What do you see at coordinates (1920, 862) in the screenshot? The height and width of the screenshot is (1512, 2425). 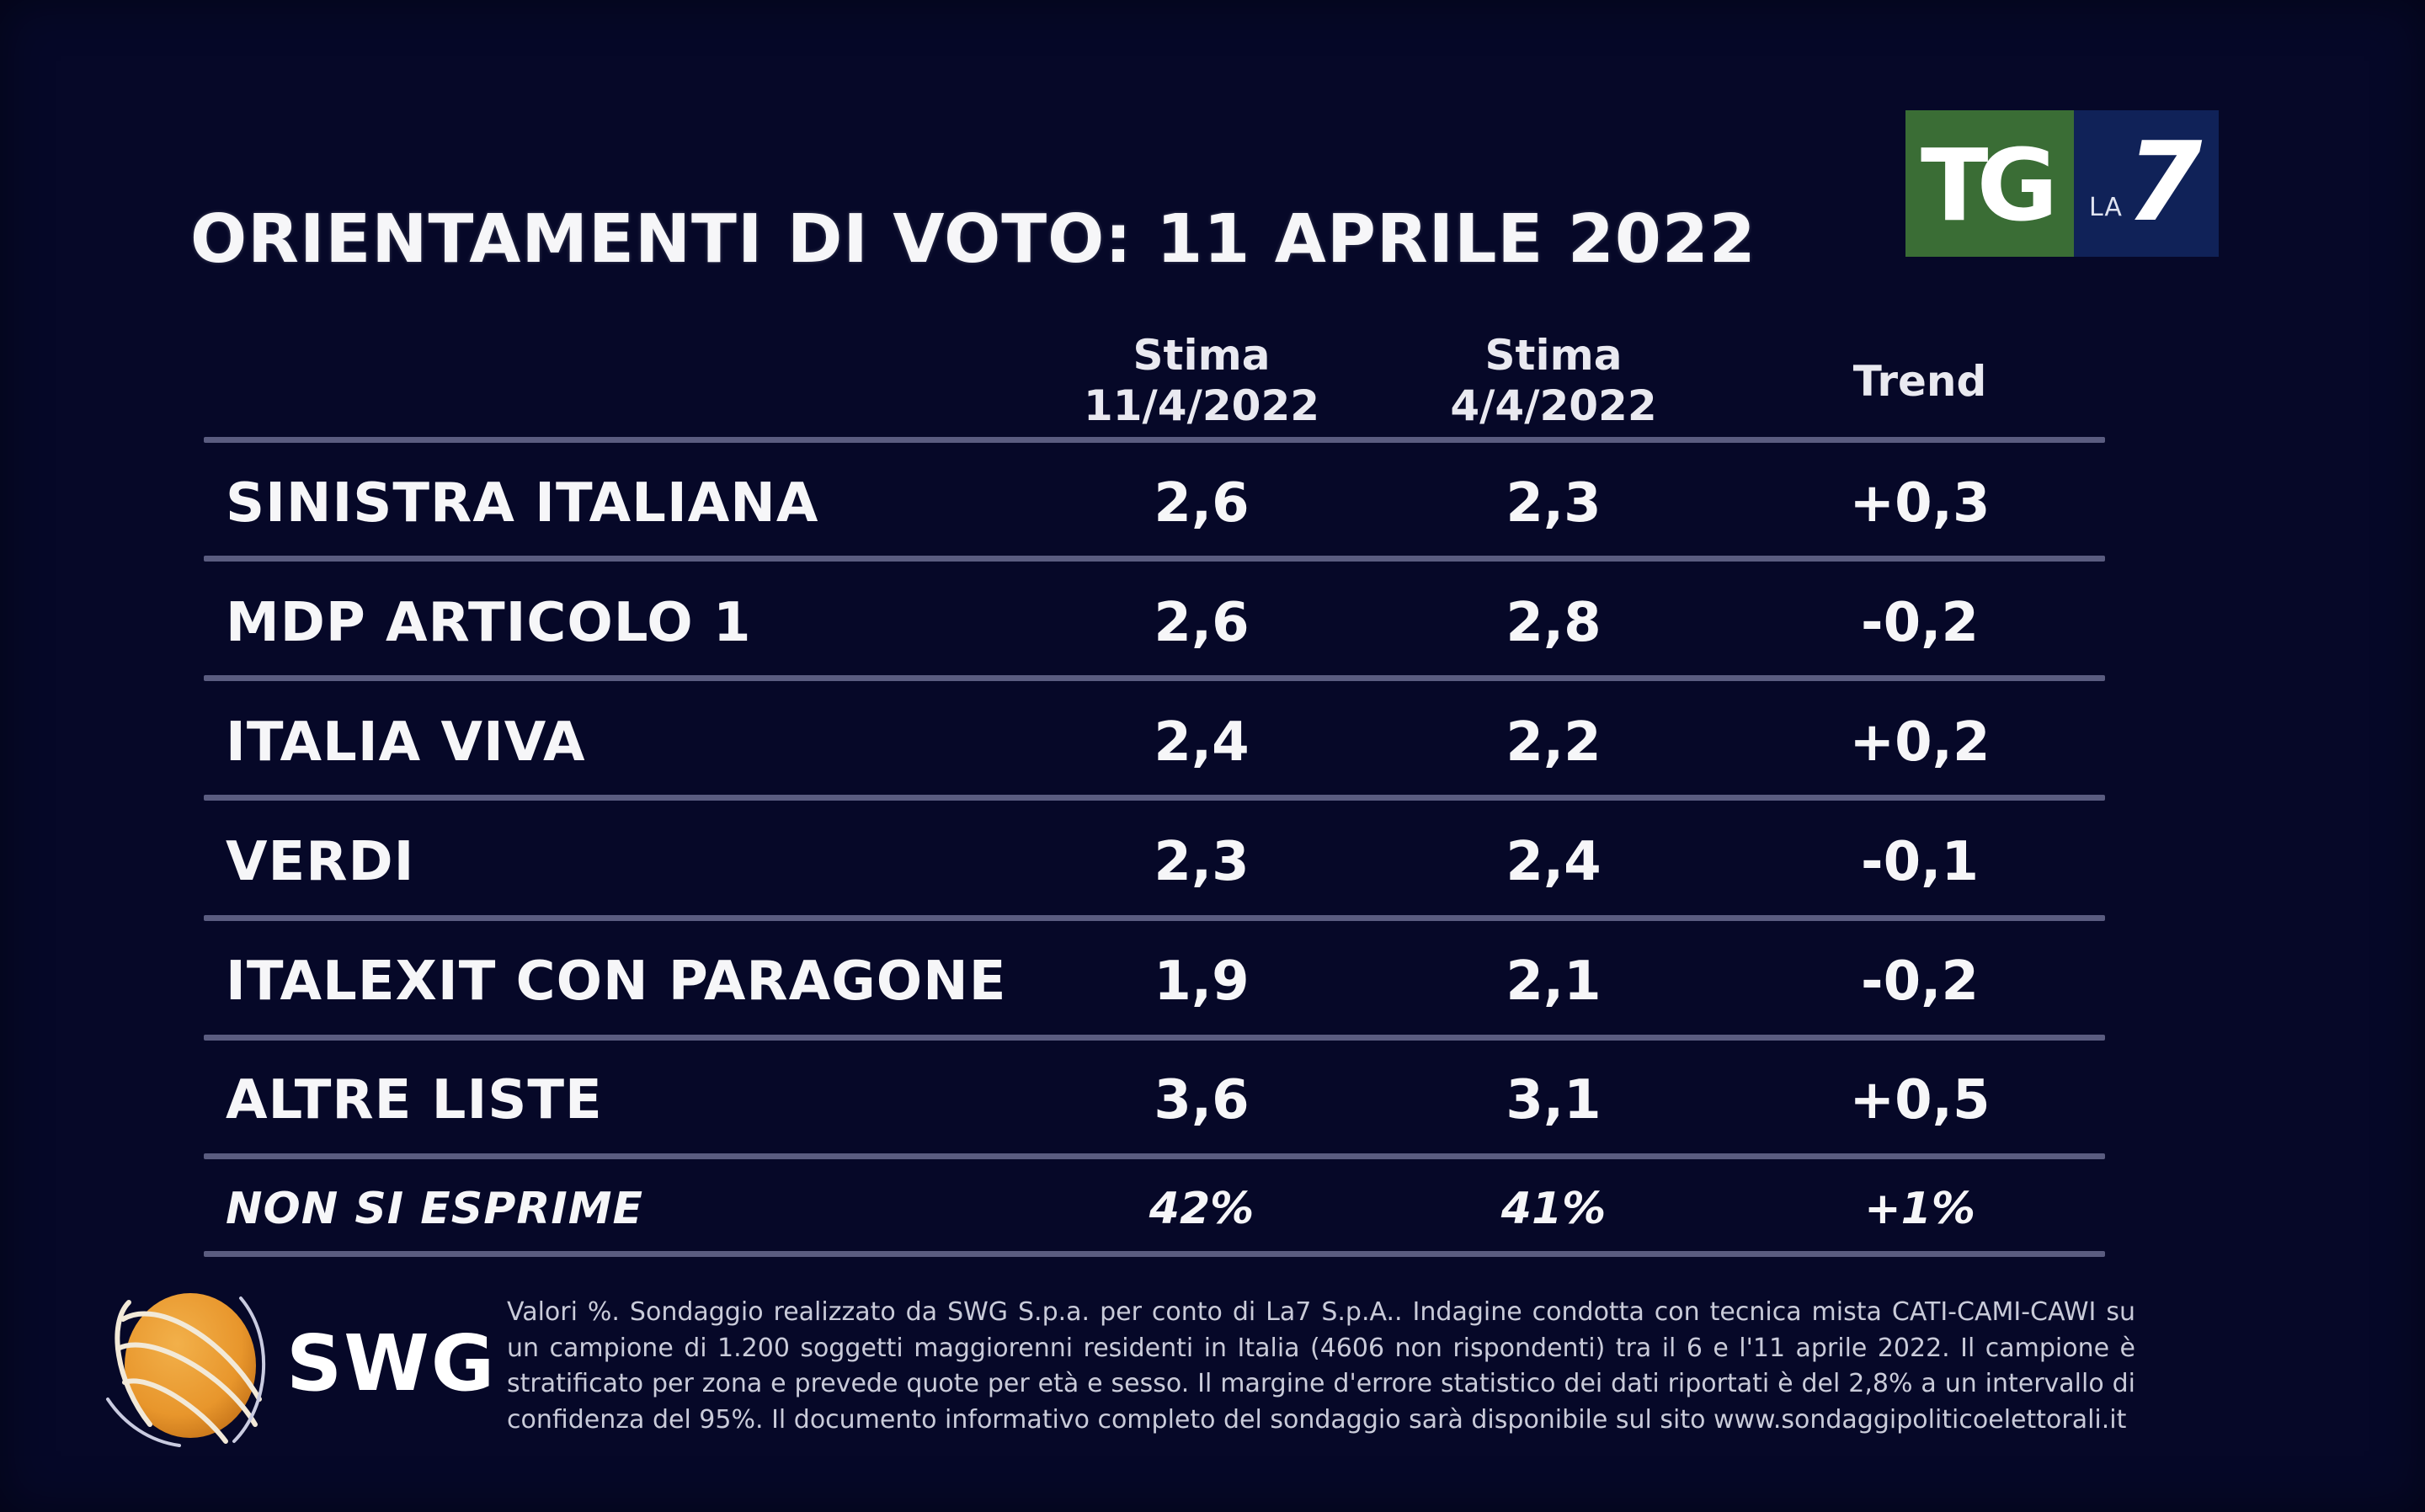 I see `value-trend: -0,1` at bounding box center [1920, 862].